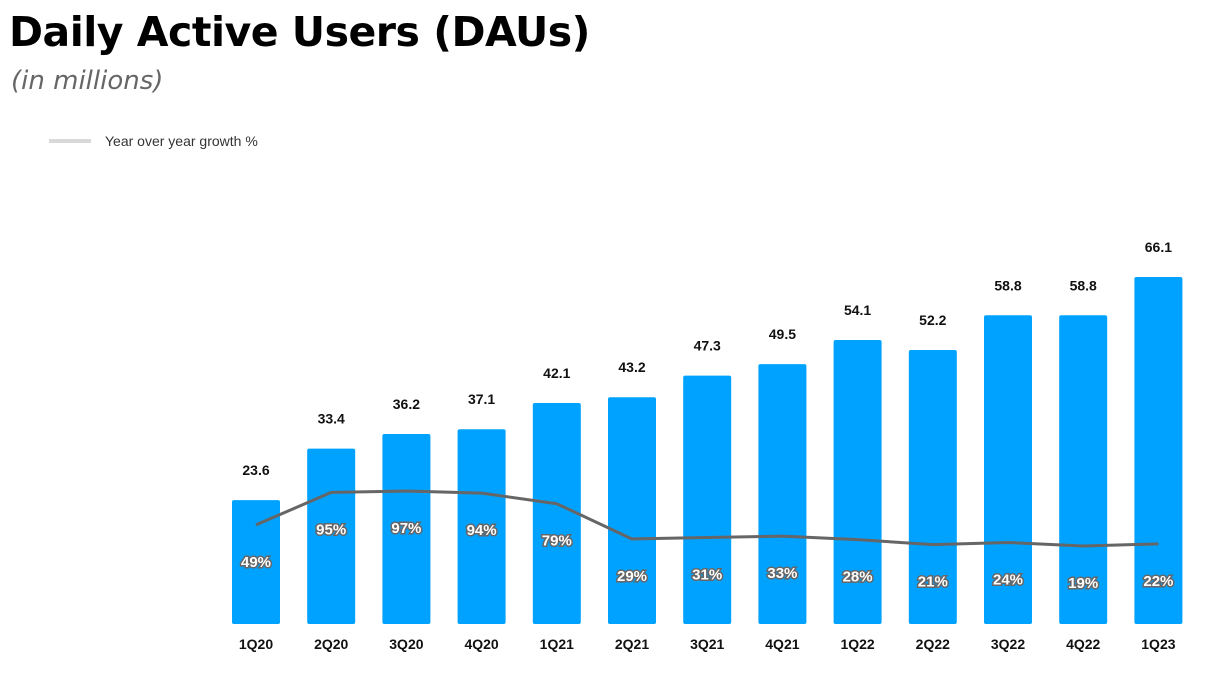  Describe the element at coordinates (707, 644) in the screenshot. I see `x-tick-label: 3Q21` at that location.